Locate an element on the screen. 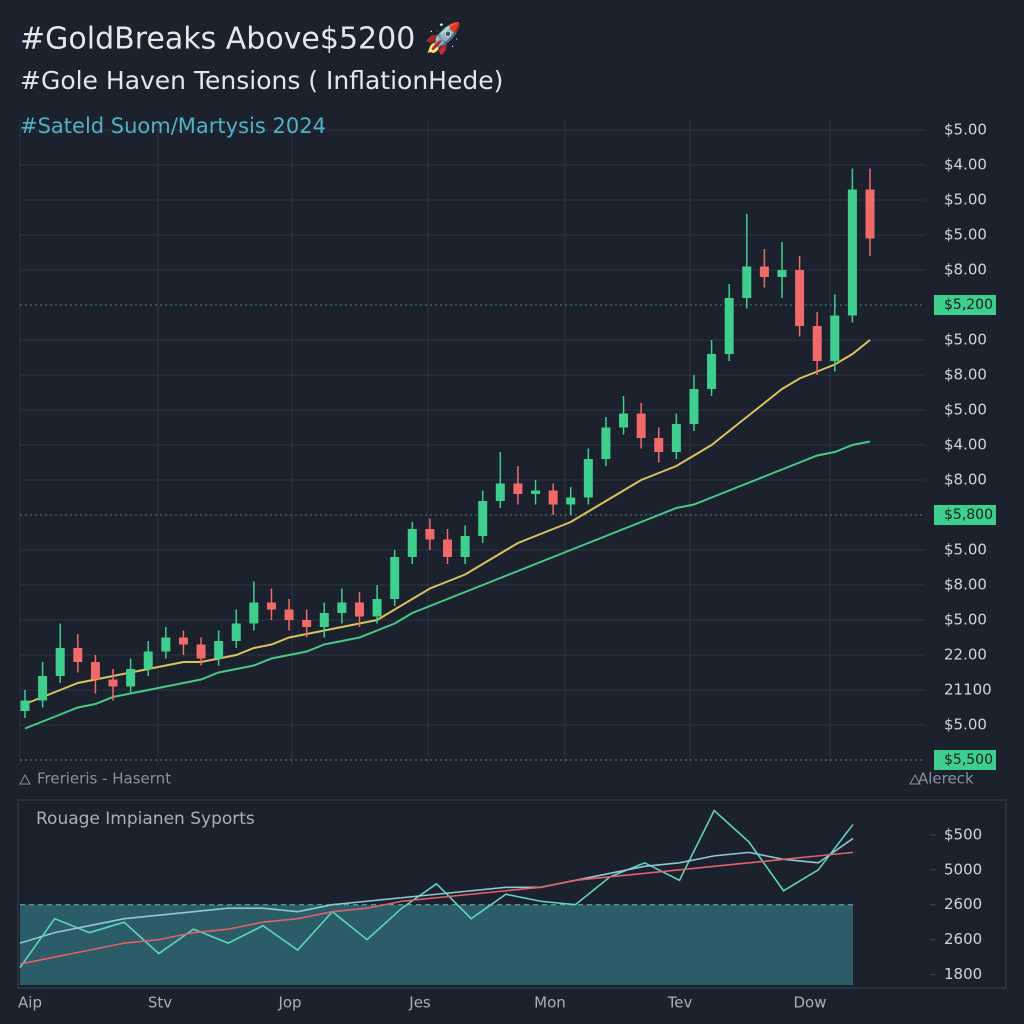 This screenshot has width=1024, height=1024. x-tick-label: Jop is located at coordinates (289, 1003).